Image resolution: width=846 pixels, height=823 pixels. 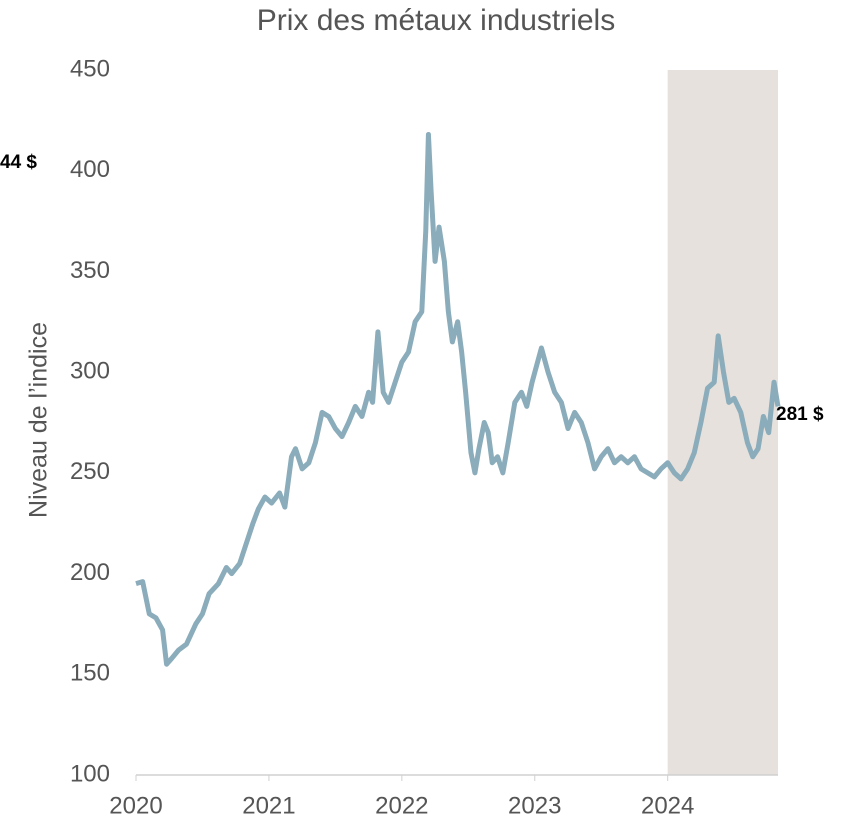 What do you see at coordinates (90, 673) in the screenshot?
I see `y-tick-label: 150` at bounding box center [90, 673].